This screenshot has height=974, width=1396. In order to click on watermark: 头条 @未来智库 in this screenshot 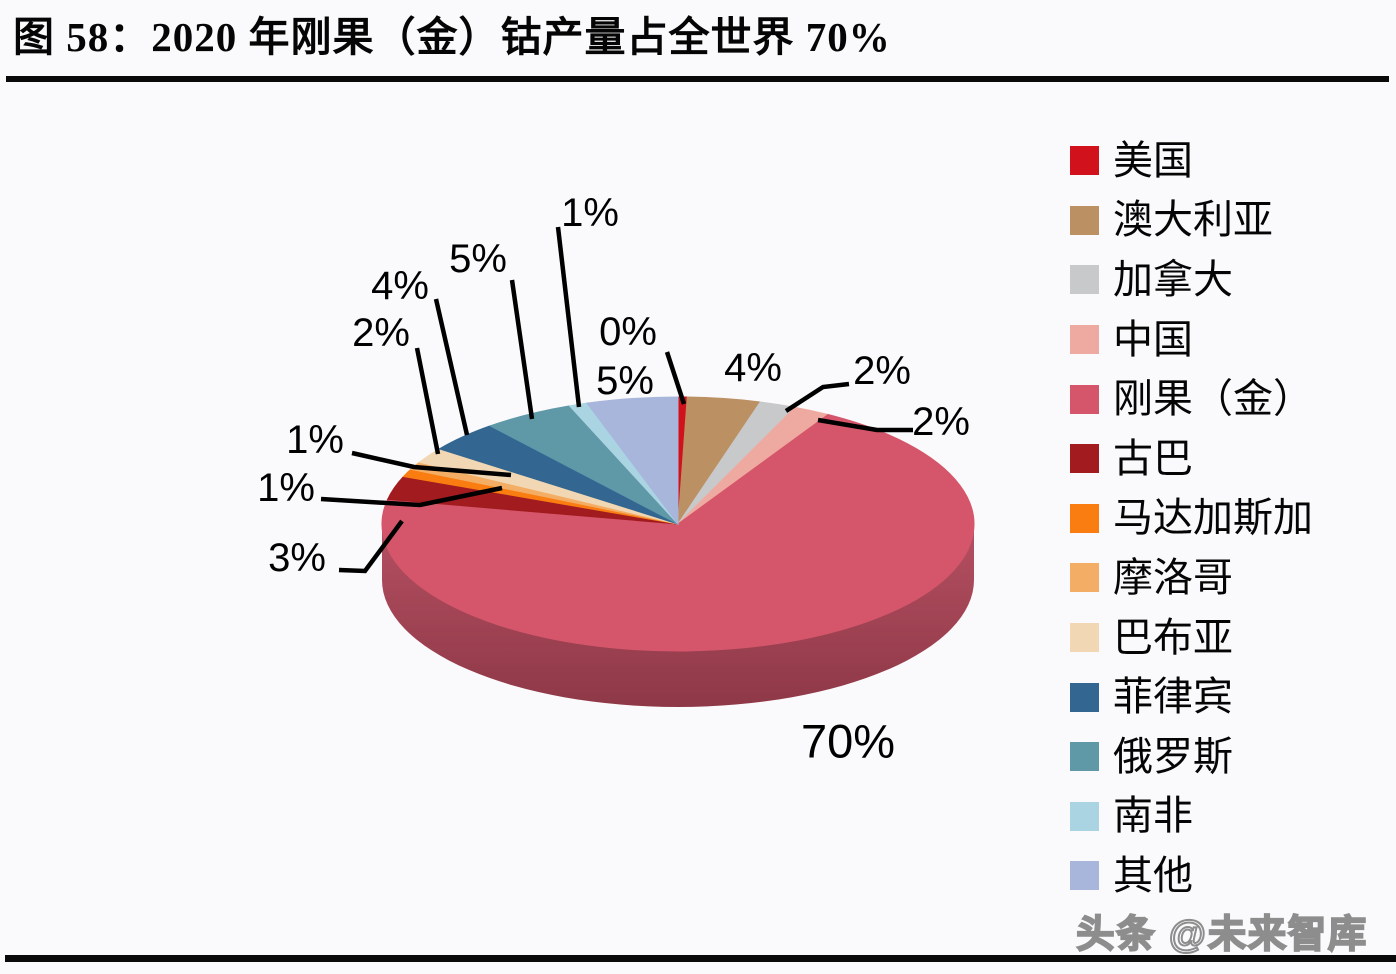, I will do `click(1221, 935)`.